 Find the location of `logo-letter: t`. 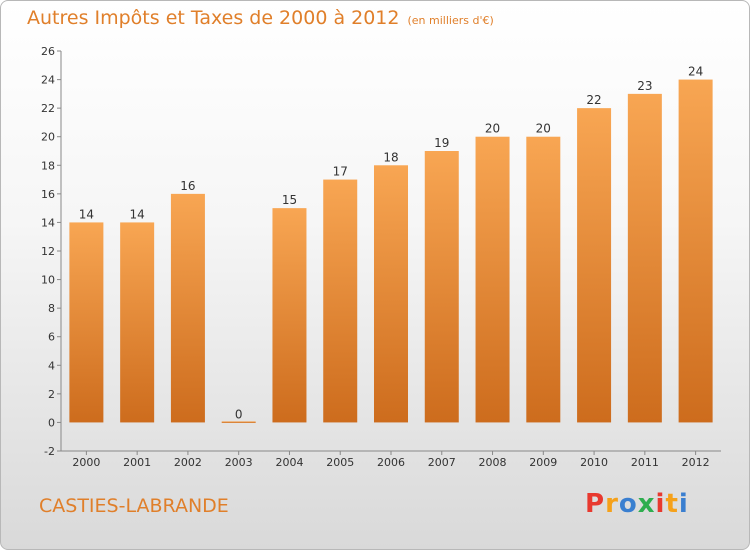

logo-letter: t is located at coordinates (672, 504).